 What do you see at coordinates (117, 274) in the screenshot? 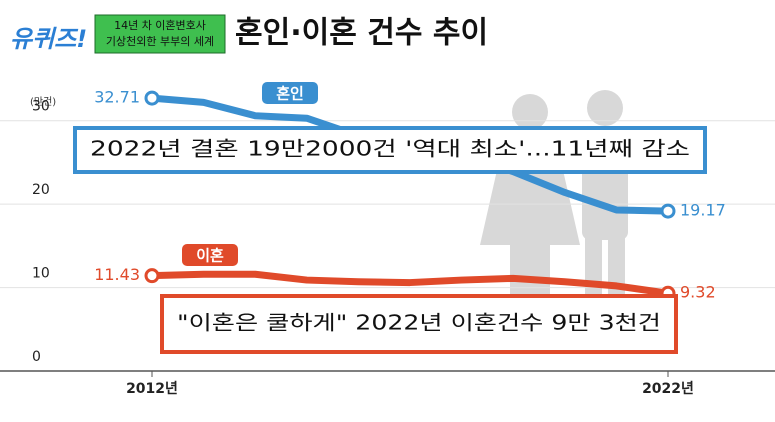
I see `value-label: 11.43` at bounding box center [117, 274].